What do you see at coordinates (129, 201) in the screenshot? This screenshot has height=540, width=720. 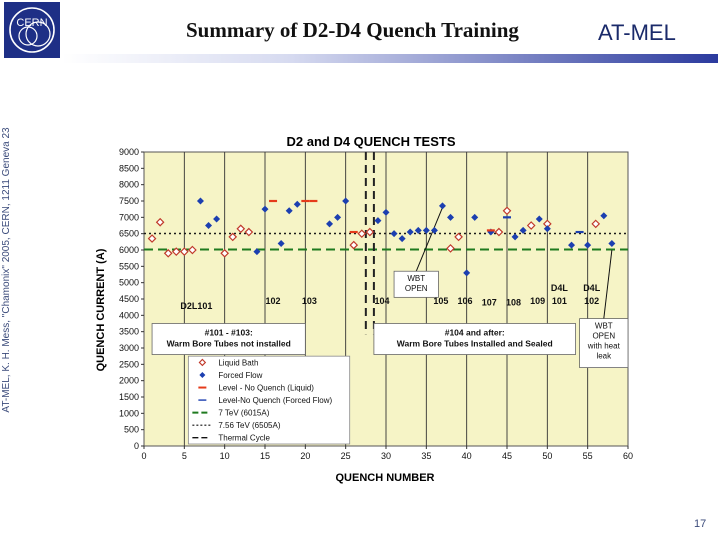 I see `y-tick-label: 7500` at bounding box center [129, 201].